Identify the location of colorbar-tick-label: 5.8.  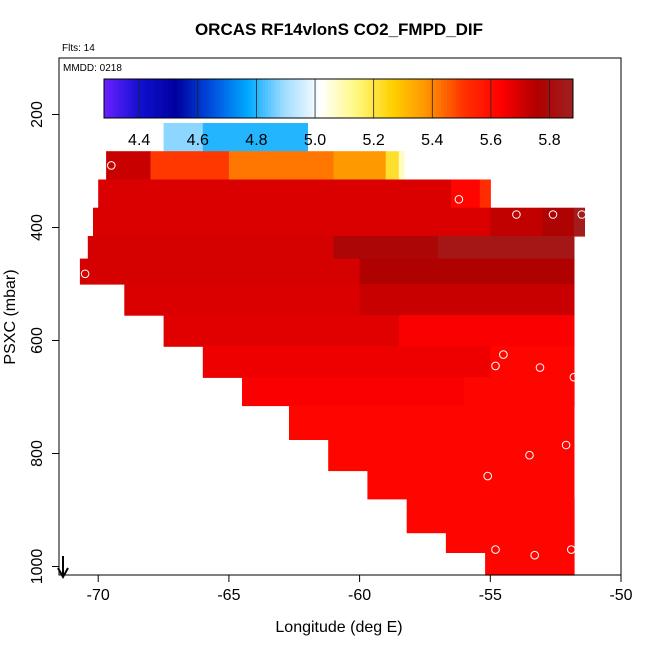
(549, 140).